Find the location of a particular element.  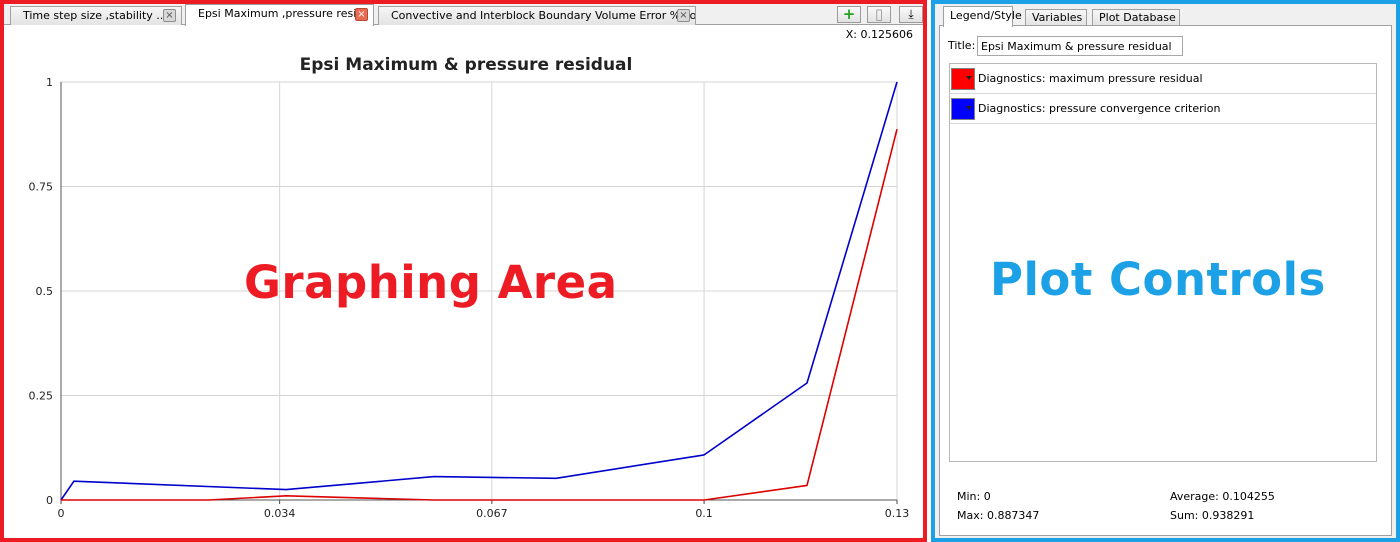

tab-plot-database: Plot Database is located at coordinates (1136, 17).